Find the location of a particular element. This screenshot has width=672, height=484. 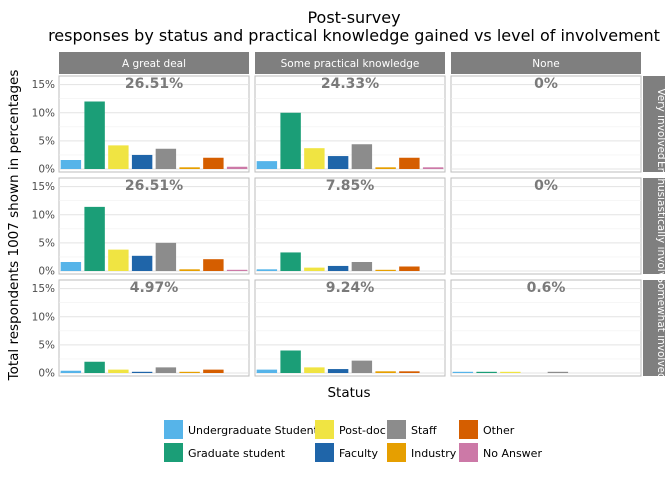

legend-item: Undergraduate Student is located at coordinates (241, 429).